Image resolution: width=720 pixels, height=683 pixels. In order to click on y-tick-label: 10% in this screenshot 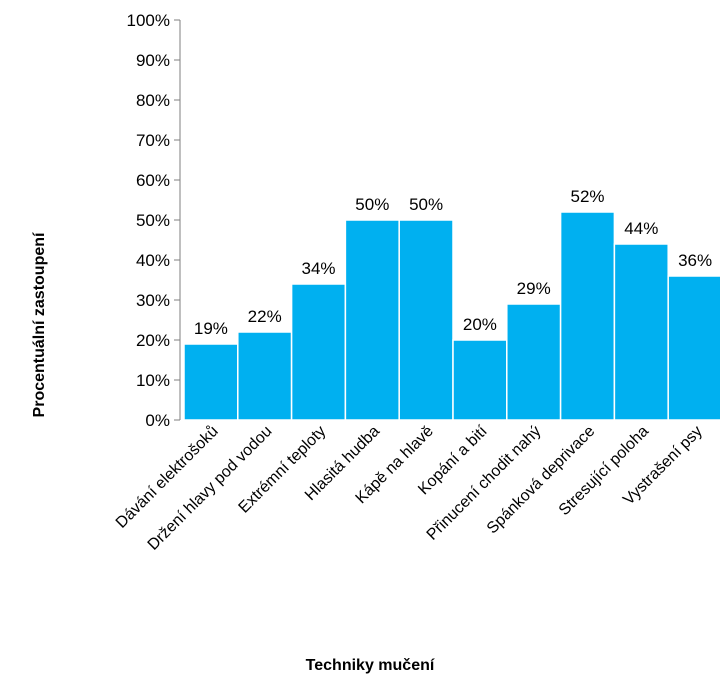, I will do `click(153, 380)`.